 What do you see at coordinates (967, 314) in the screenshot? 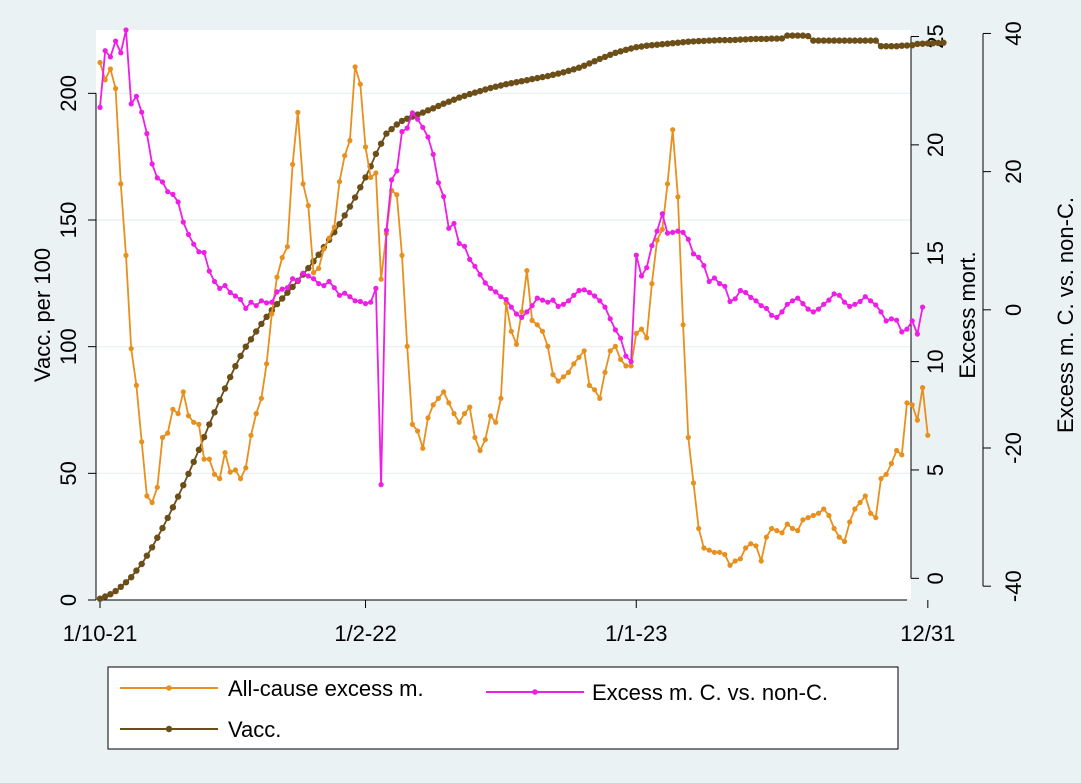
I see `right1-axis-label: Excess mort.` at bounding box center [967, 314].